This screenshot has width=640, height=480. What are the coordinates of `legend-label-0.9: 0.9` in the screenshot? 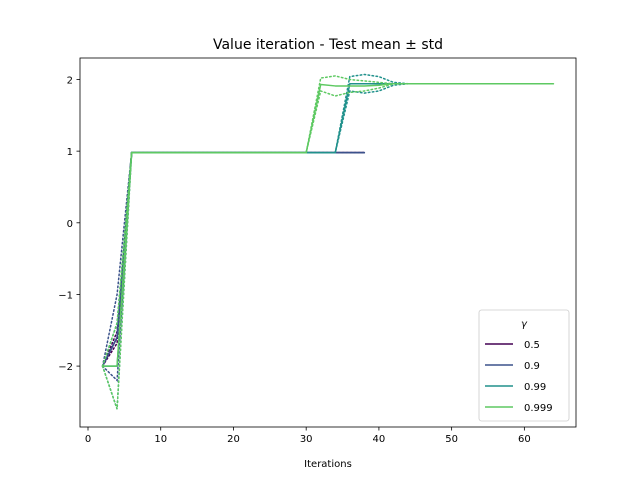 It's located at (532, 366).